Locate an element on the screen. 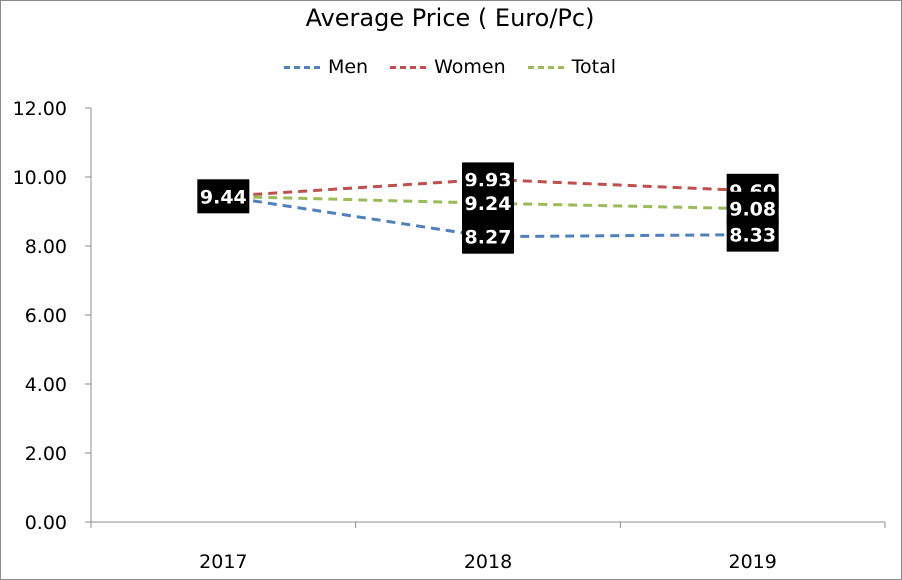 Image resolution: width=902 pixels, height=580 pixels. y-tick-label: 0.00 is located at coordinates (46, 523).